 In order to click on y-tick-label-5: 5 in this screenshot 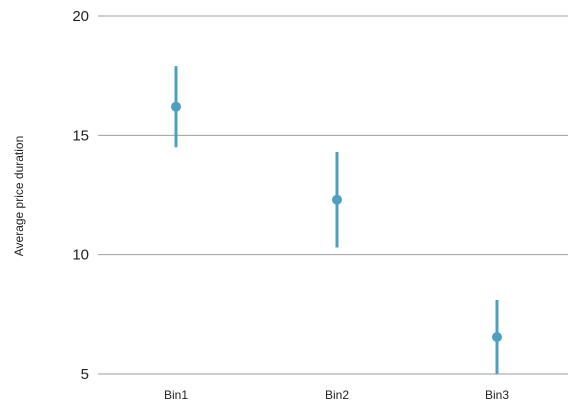, I will do `click(85, 374)`.